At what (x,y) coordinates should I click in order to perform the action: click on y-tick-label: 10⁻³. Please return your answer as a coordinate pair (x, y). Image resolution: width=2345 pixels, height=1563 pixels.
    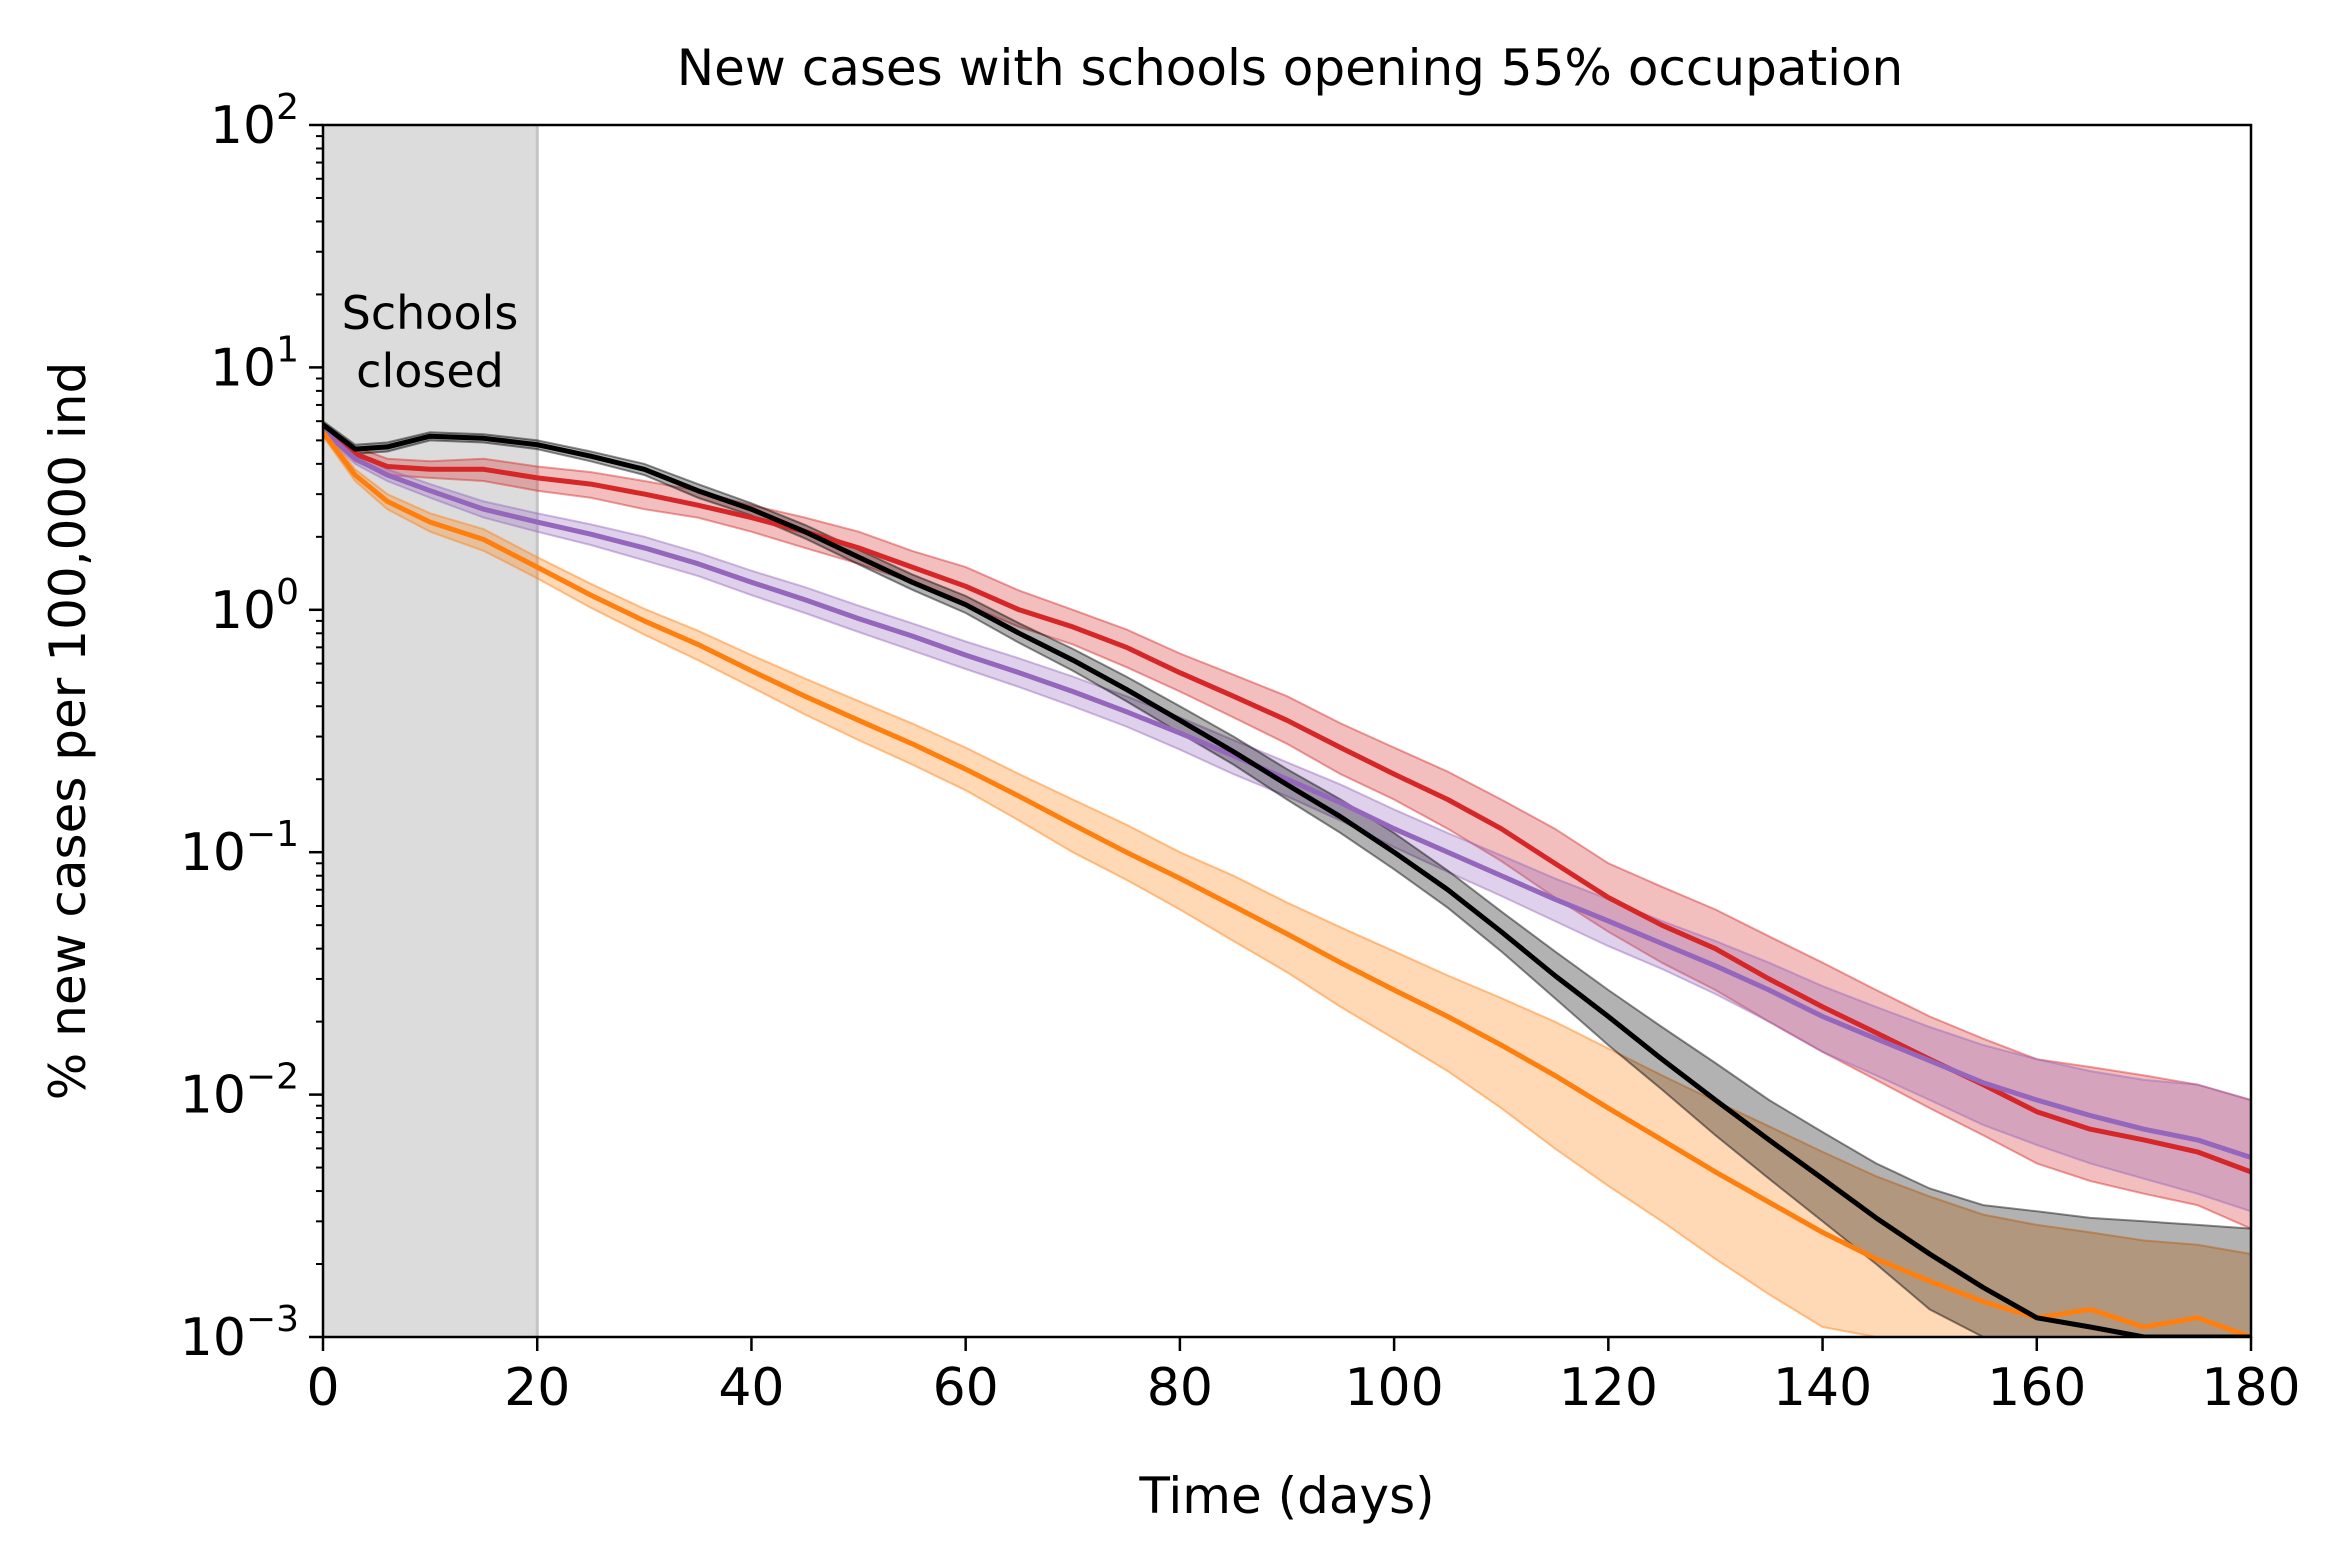
    Looking at the image, I should click on (239, 1333).